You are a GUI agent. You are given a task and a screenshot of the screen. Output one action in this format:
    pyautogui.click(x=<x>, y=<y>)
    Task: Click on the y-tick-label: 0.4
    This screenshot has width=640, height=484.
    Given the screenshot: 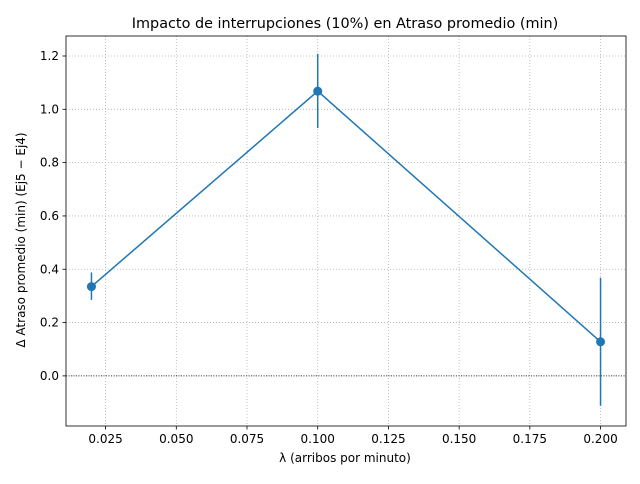 What is the action you would take?
    pyautogui.click(x=49, y=269)
    